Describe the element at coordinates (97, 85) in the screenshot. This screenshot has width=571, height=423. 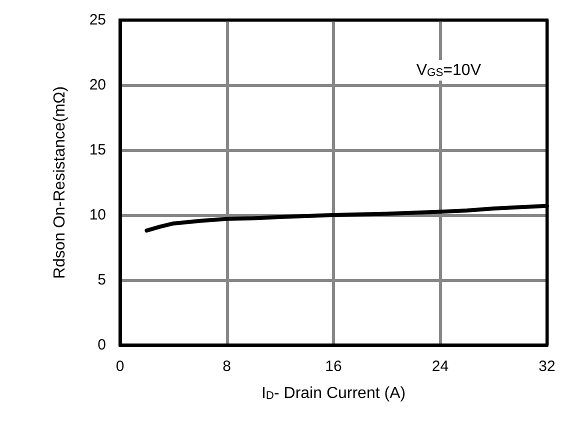
I see `y-tick-label: 20` at that location.